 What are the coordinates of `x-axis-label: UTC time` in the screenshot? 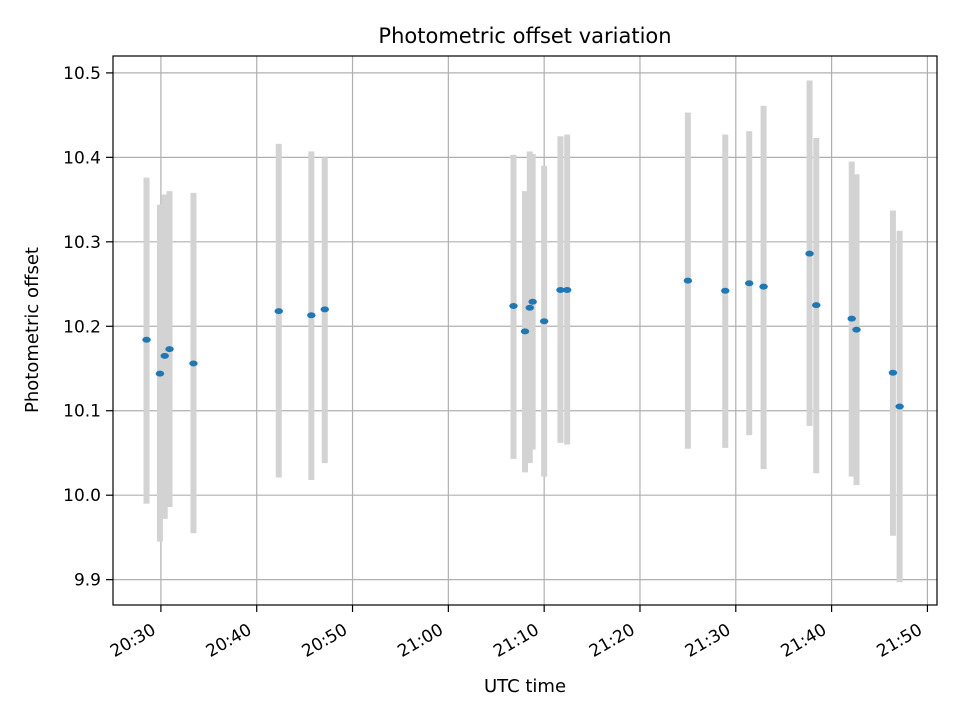 It's located at (525, 686).